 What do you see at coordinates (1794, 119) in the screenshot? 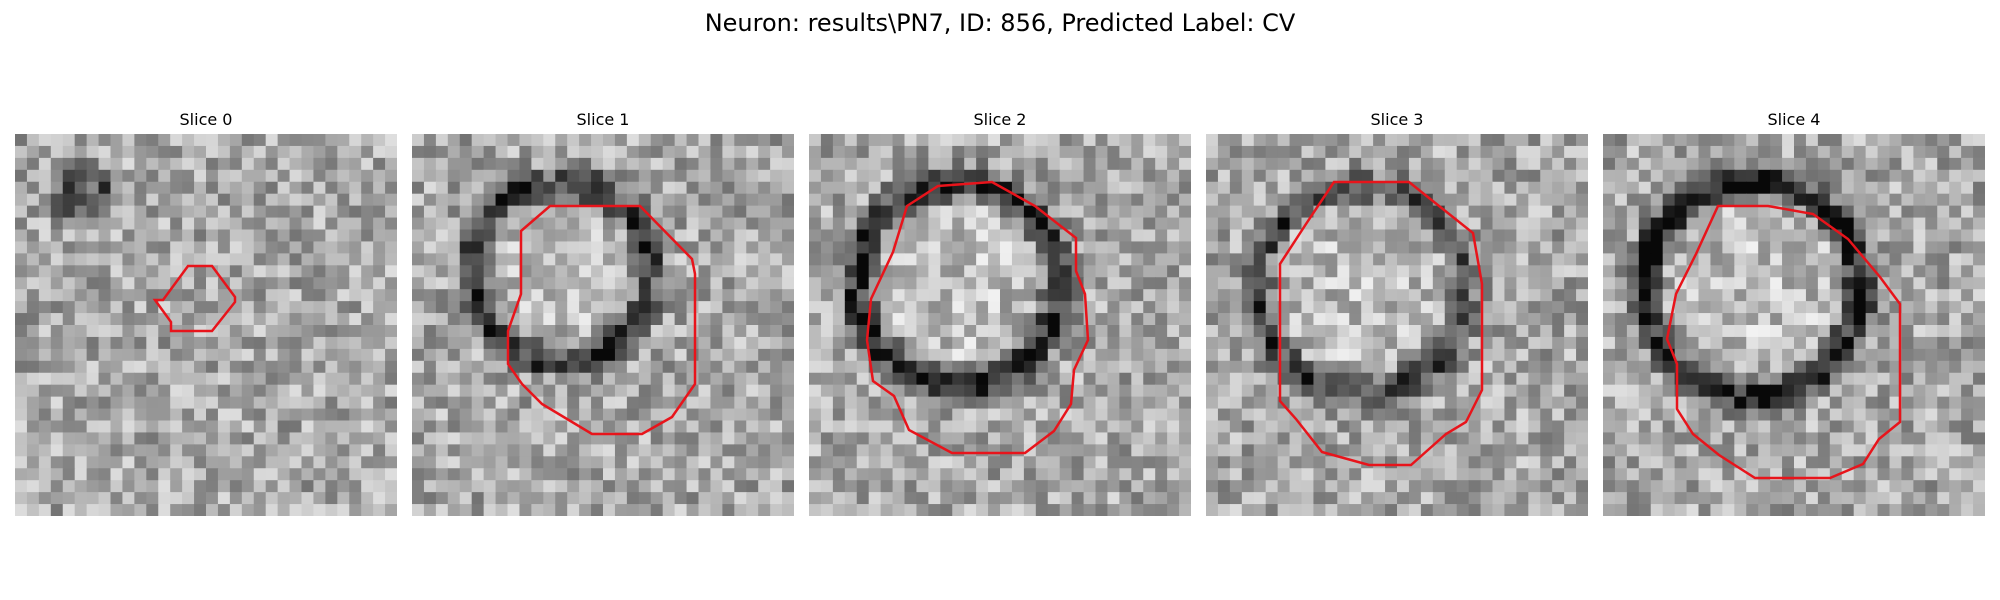
I see `slice-title-4: Slice 4` at bounding box center [1794, 119].